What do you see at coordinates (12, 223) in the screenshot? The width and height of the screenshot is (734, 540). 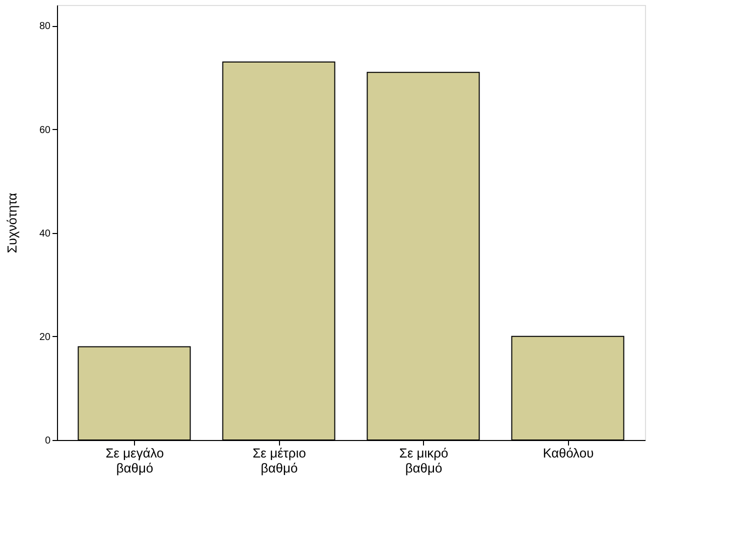 I see `y-axis-title: Συχνότητα` at bounding box center [12, 223].